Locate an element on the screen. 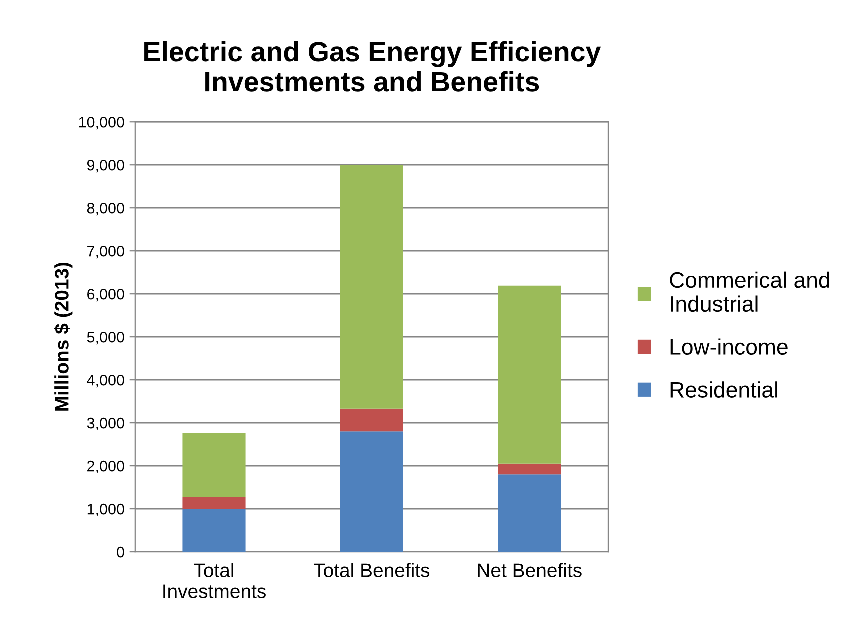 This screenshot has height=636, width=857. legend-label: Commerical and Industrial is located at coordinates (750, 292).